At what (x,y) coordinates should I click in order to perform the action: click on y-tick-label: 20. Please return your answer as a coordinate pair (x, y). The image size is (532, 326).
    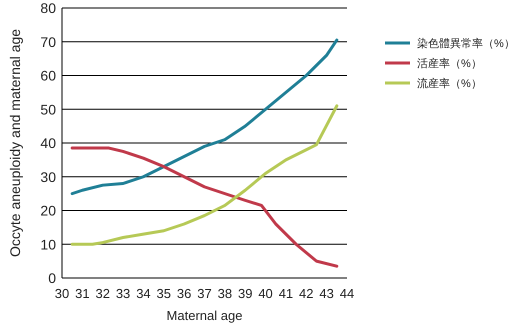
    Looking at the image, I should click on (48, 210).